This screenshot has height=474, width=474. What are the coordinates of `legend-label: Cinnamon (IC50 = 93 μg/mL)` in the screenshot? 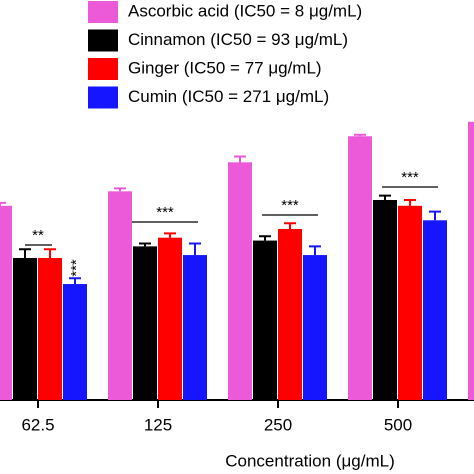 It's located at (238, 39).